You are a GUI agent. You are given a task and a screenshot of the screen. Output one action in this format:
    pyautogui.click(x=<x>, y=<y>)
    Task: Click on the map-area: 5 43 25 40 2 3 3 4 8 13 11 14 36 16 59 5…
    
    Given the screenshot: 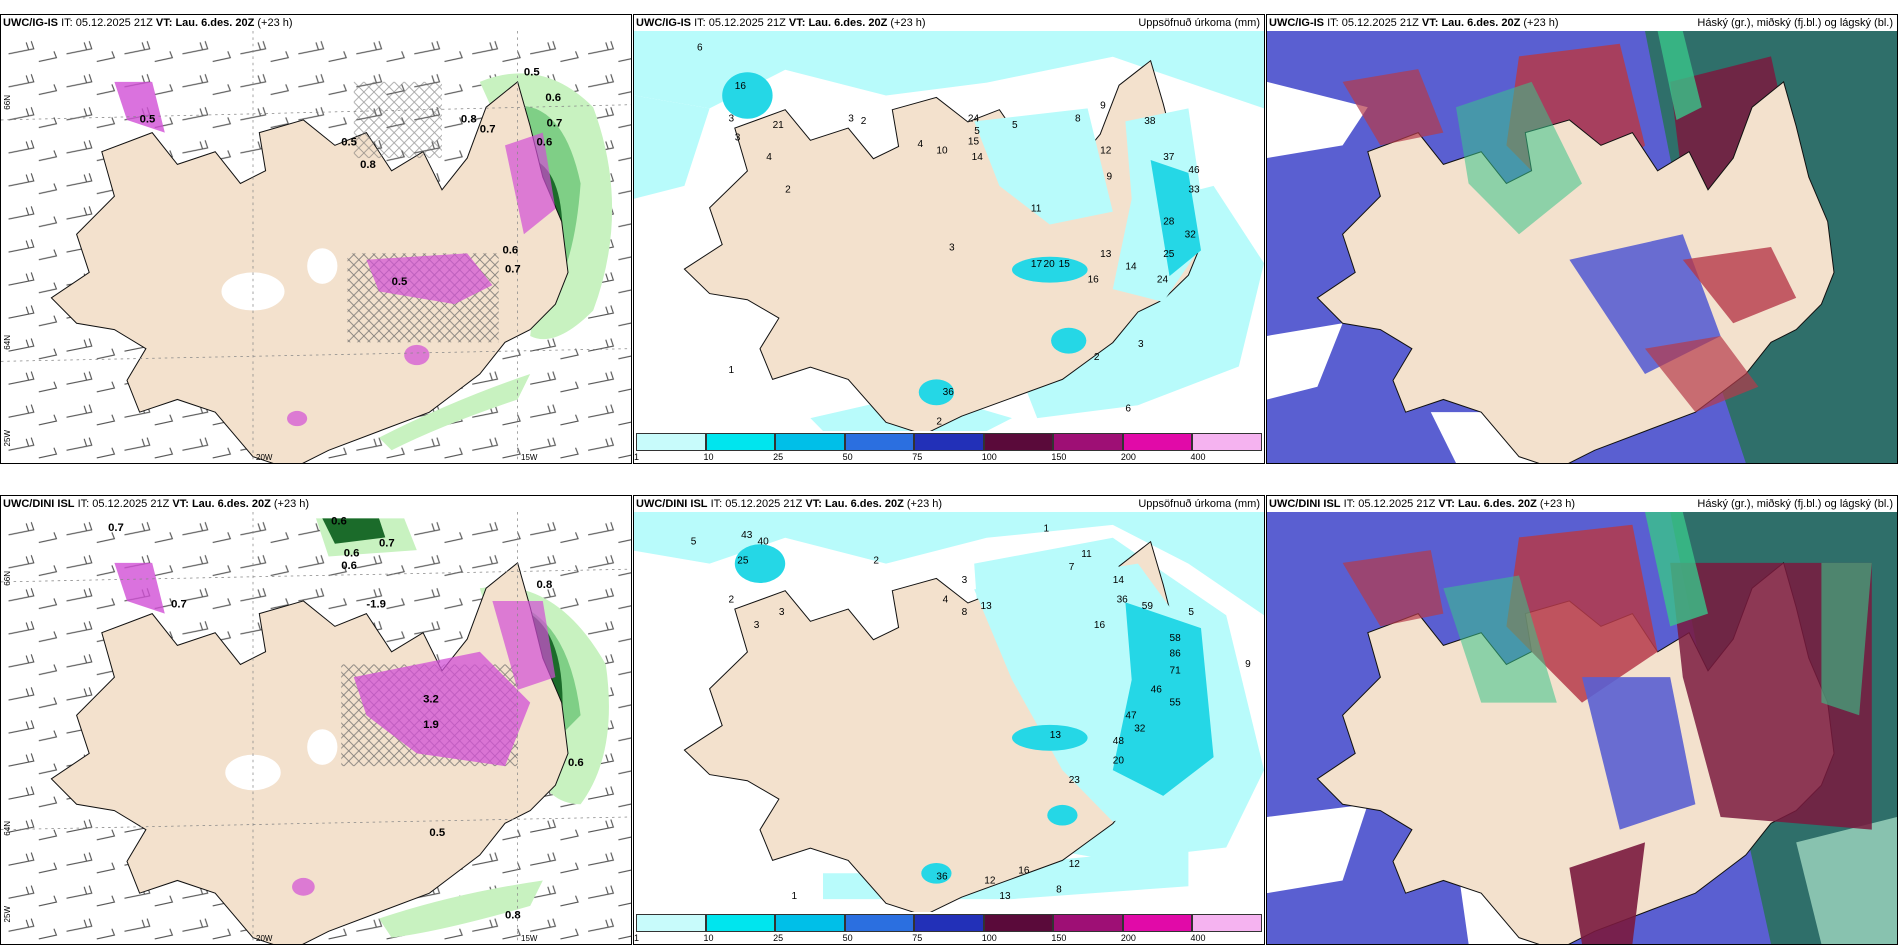 What is the action you would take?
    pyautogui.click(x=949, y=712)
    